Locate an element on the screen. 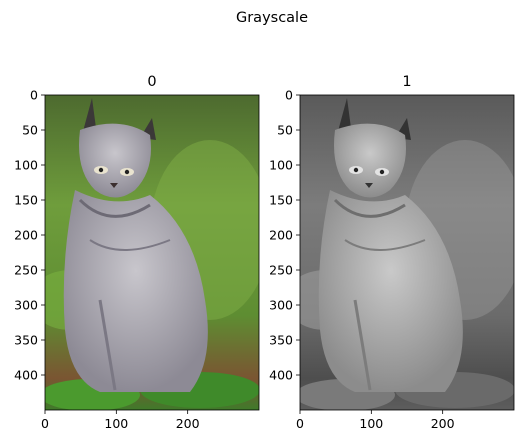 This screenshot has width=521, height=444. panel-1-ytick-label-7: 350 is located at coordinates (281, 340).